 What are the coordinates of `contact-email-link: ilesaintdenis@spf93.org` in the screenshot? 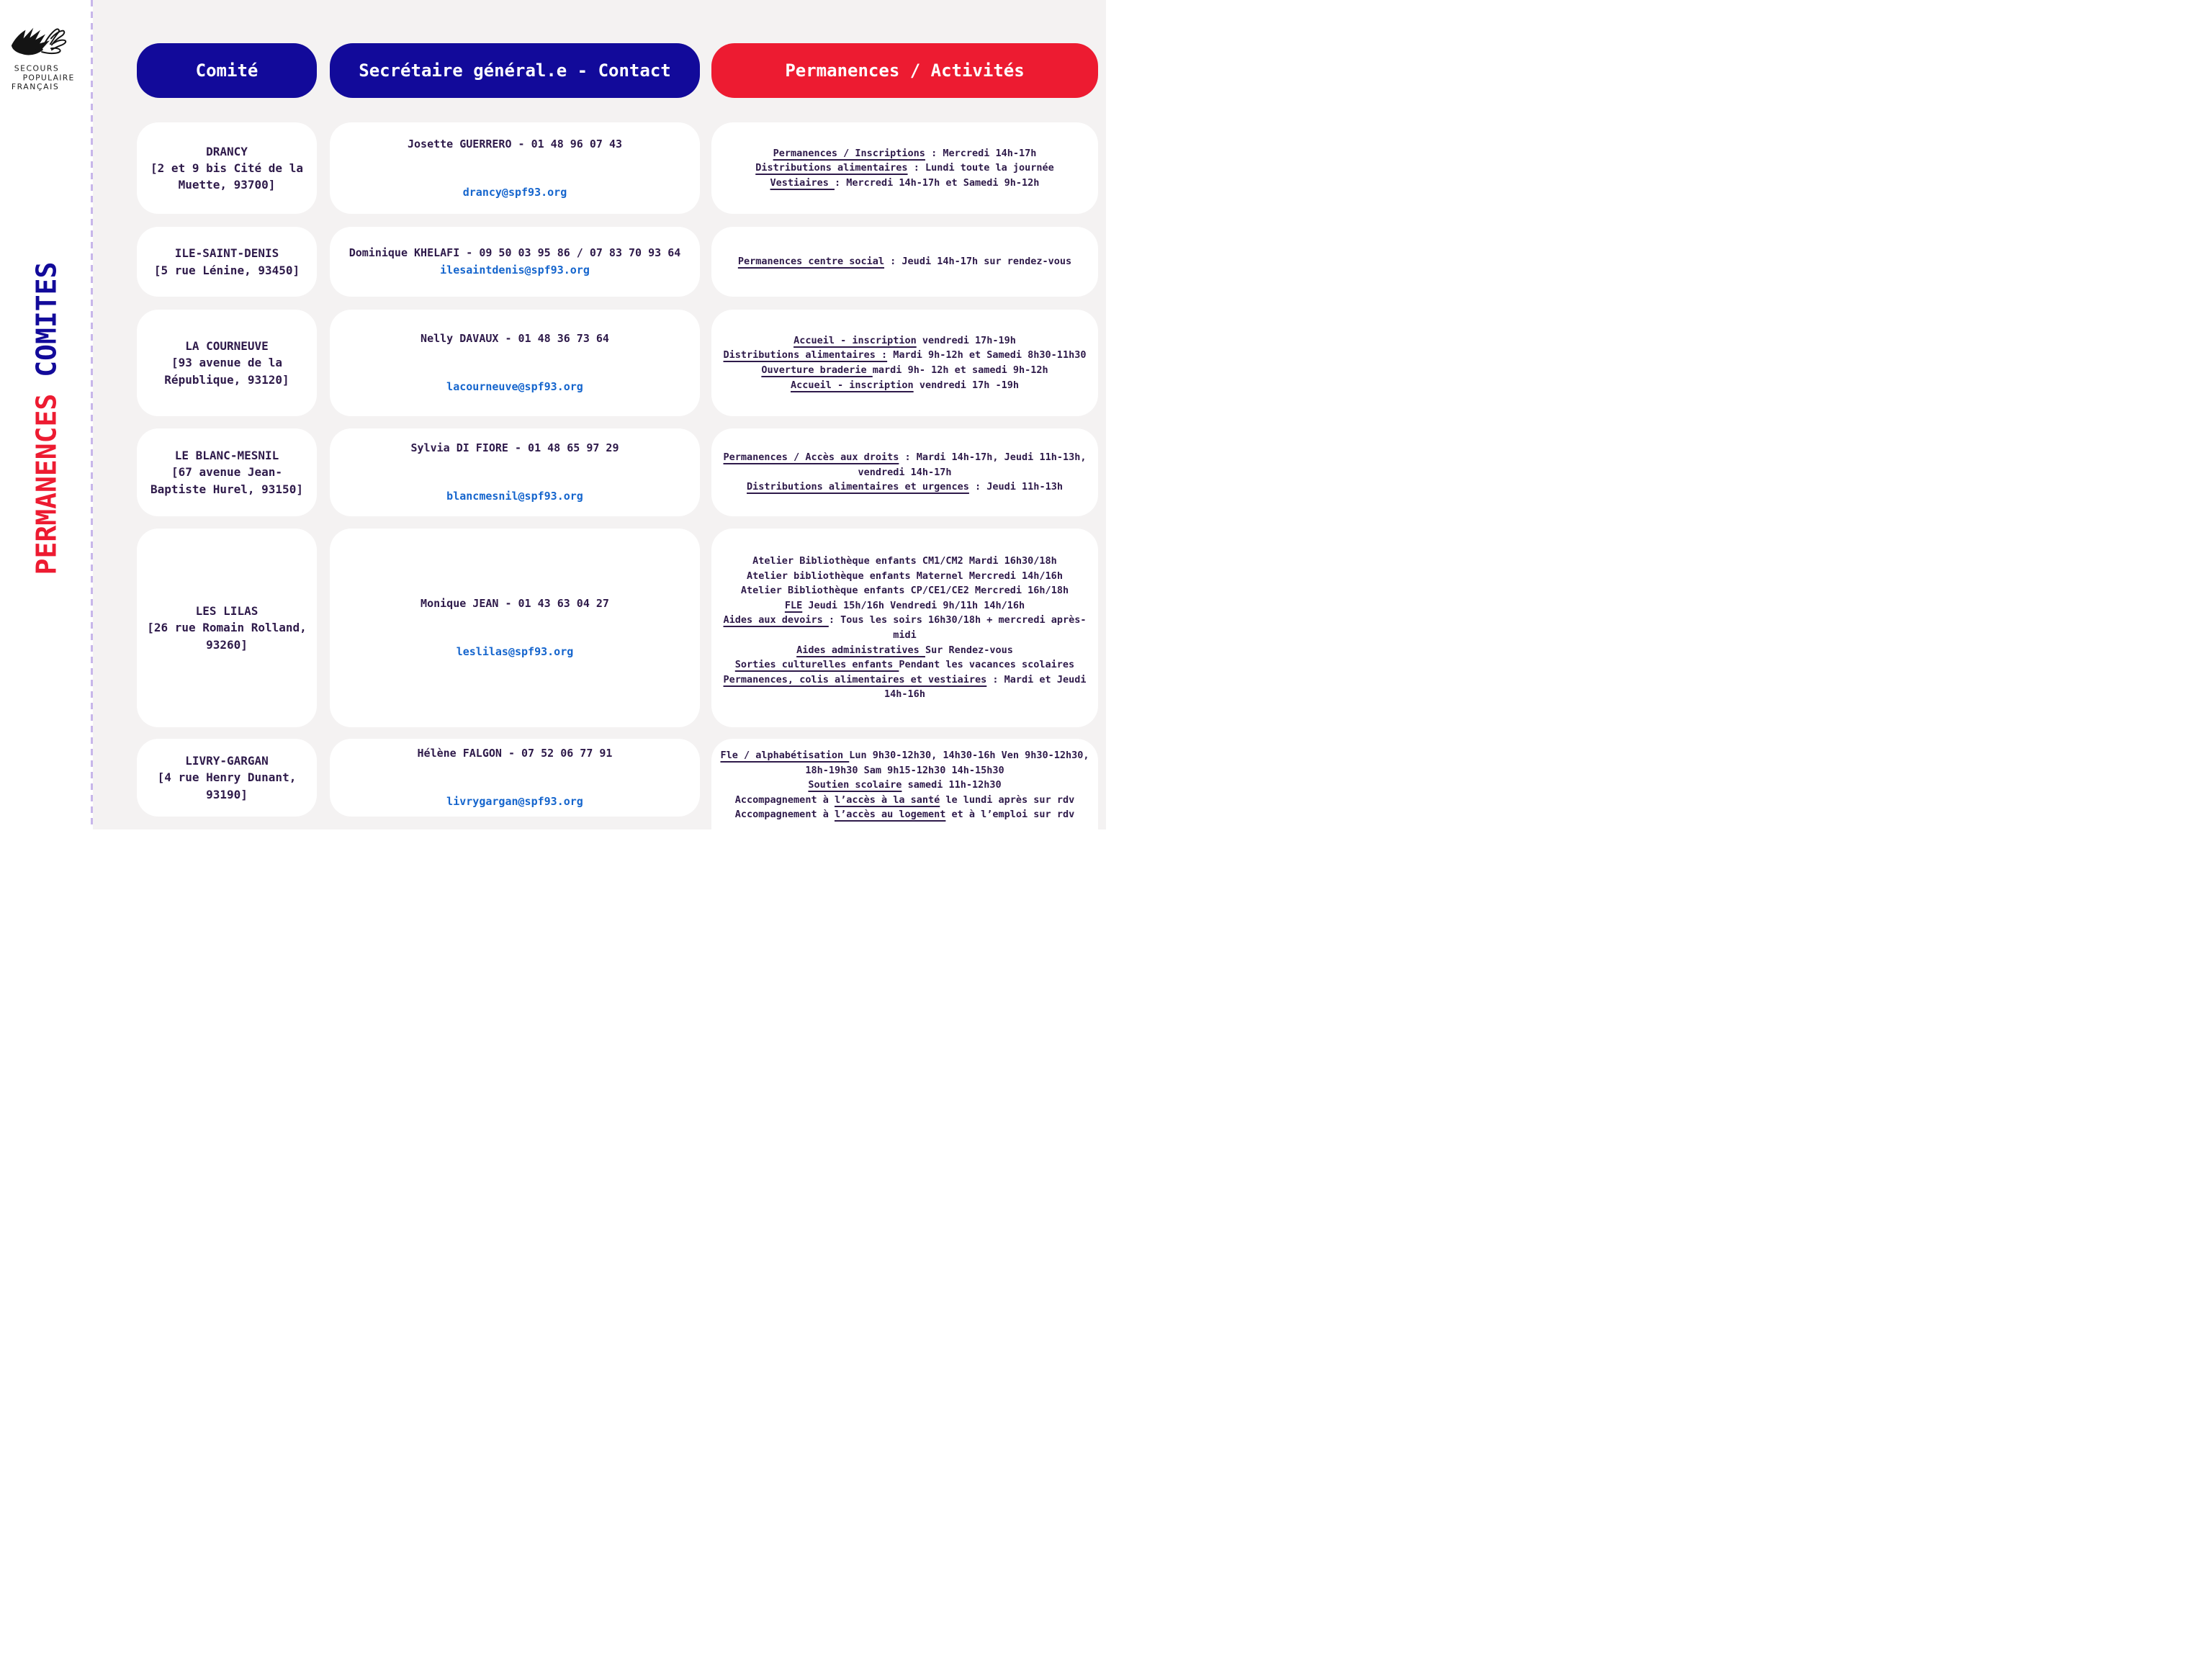 It's located at (515, 270).